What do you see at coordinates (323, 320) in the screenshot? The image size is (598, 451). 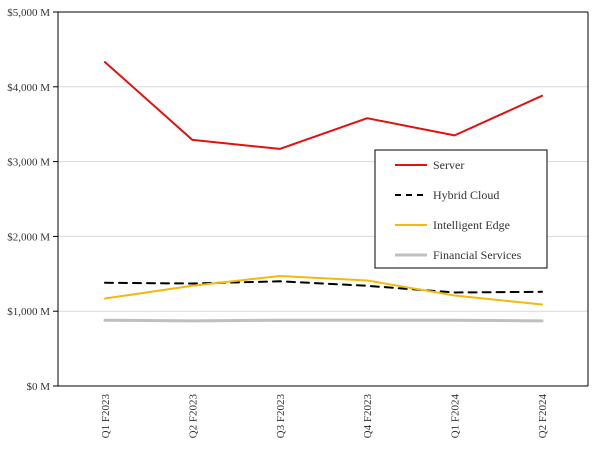 I see `series-line-financial-services` at bounding box center [323, 320].